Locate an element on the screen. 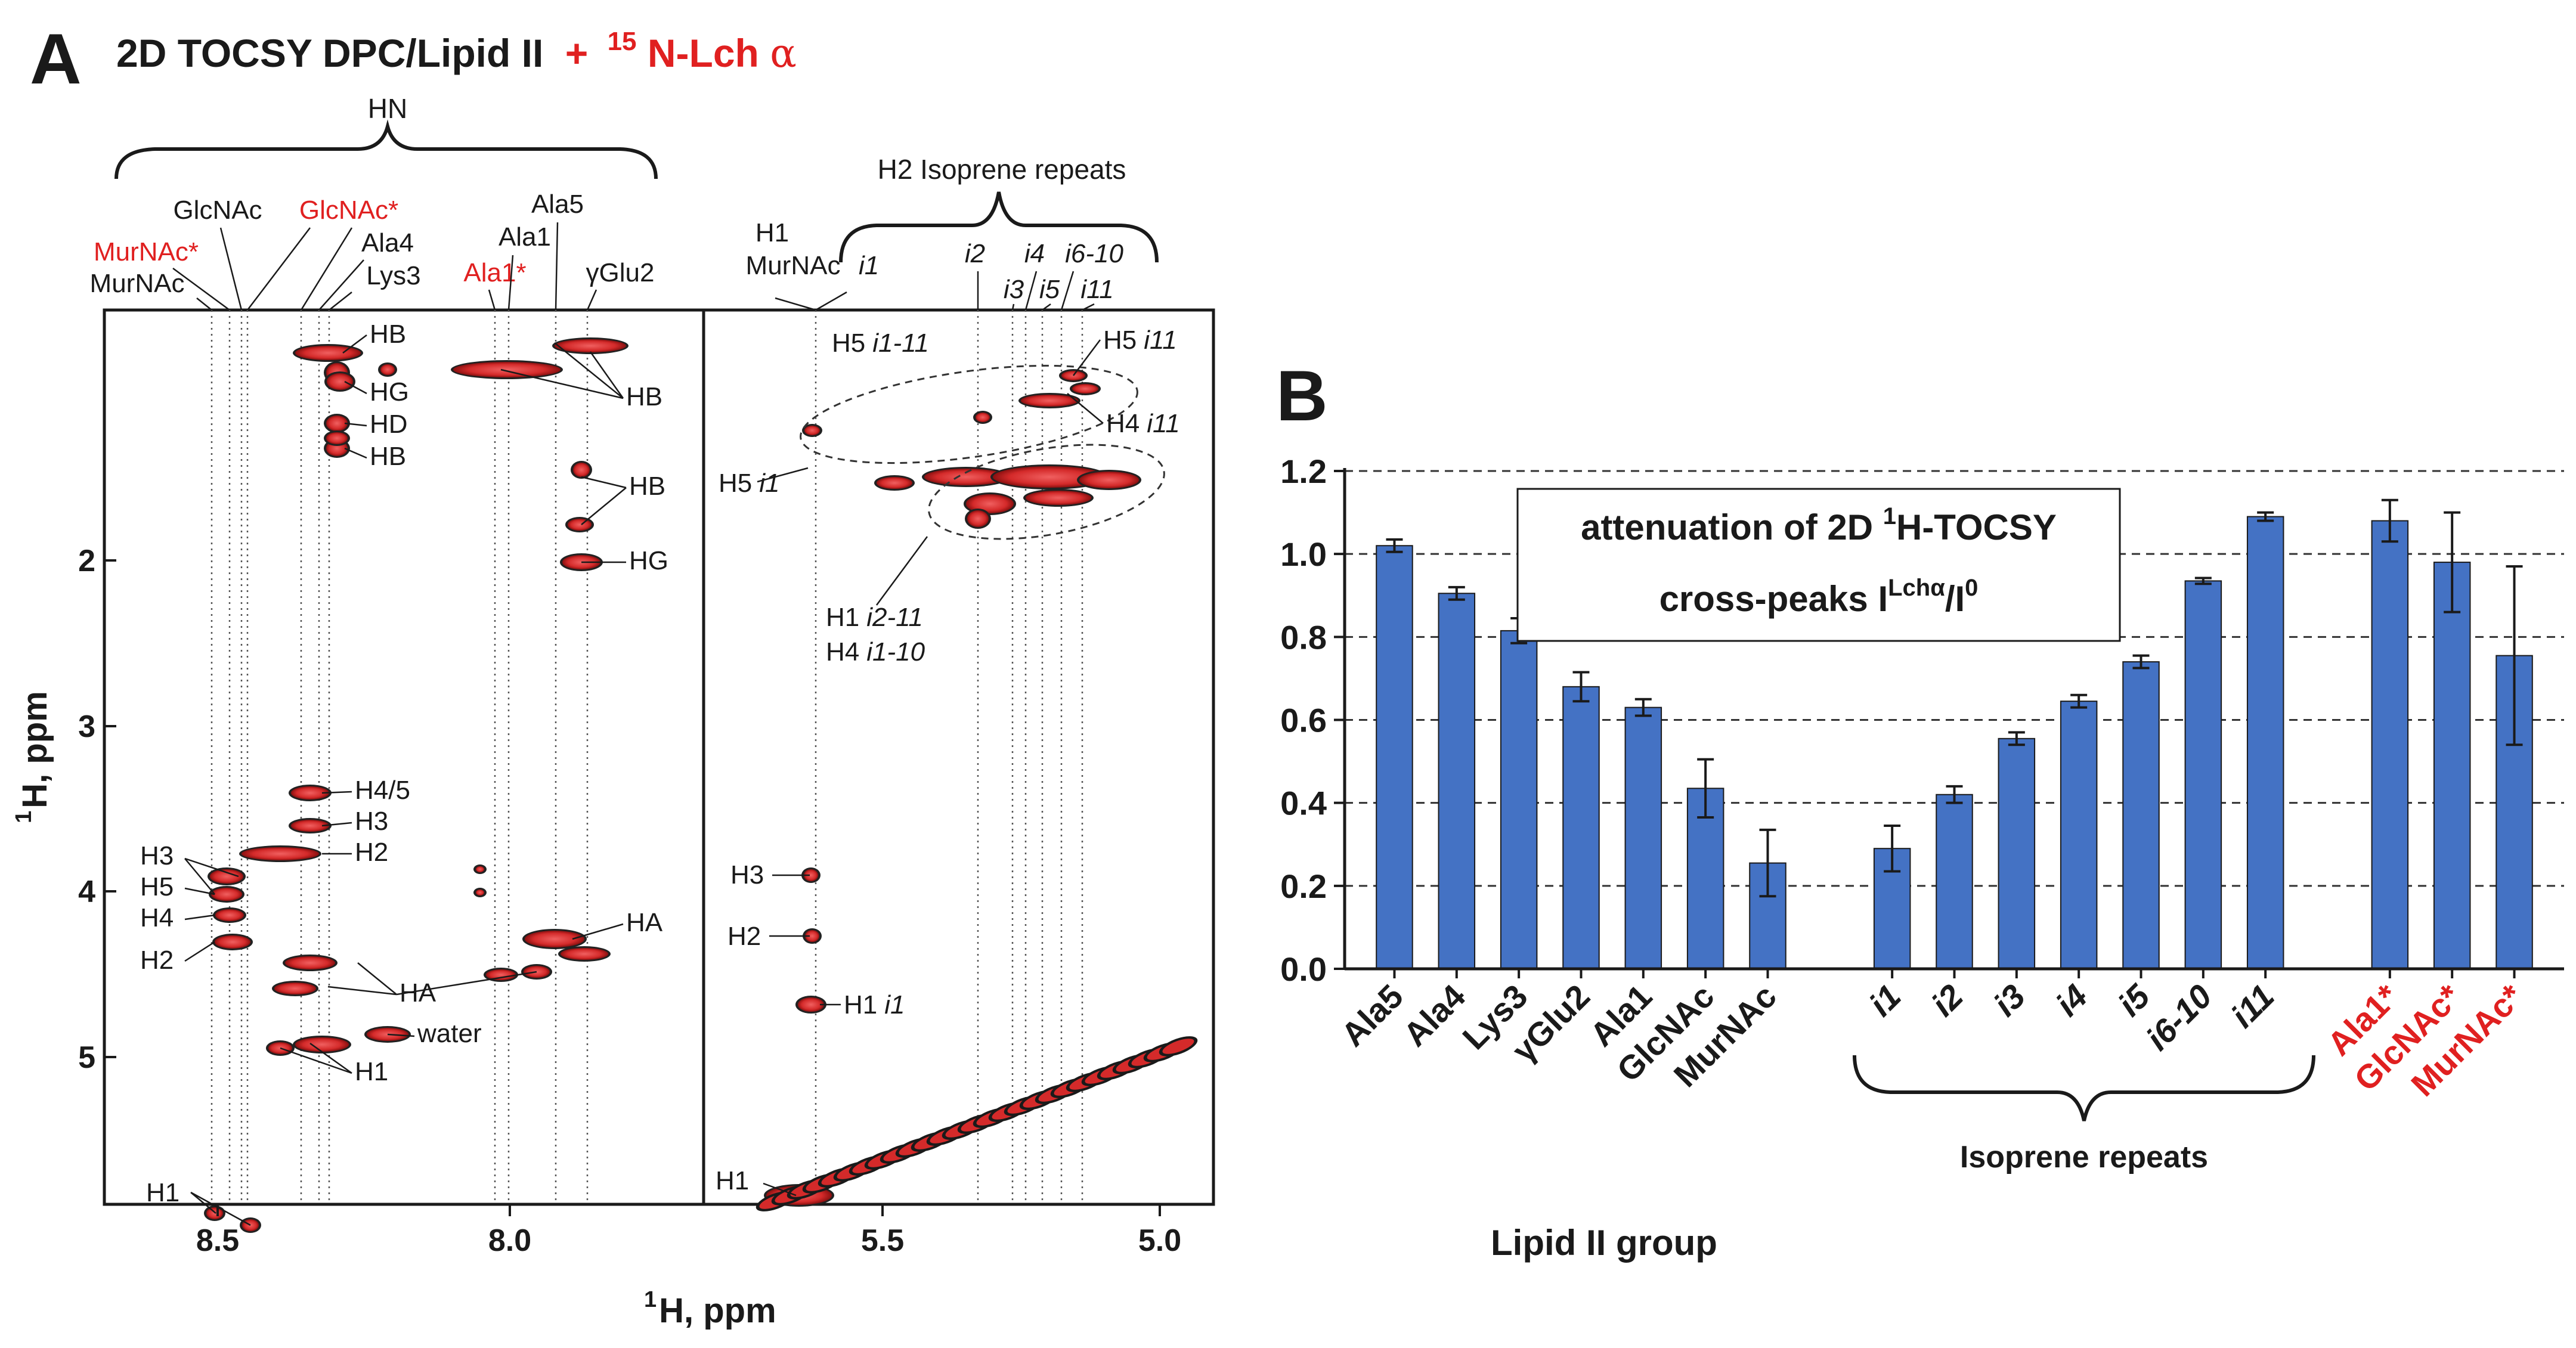 This screenshot has height=1348, width=2576. peak-label-hd: HD is located at coordinates (389, 425).